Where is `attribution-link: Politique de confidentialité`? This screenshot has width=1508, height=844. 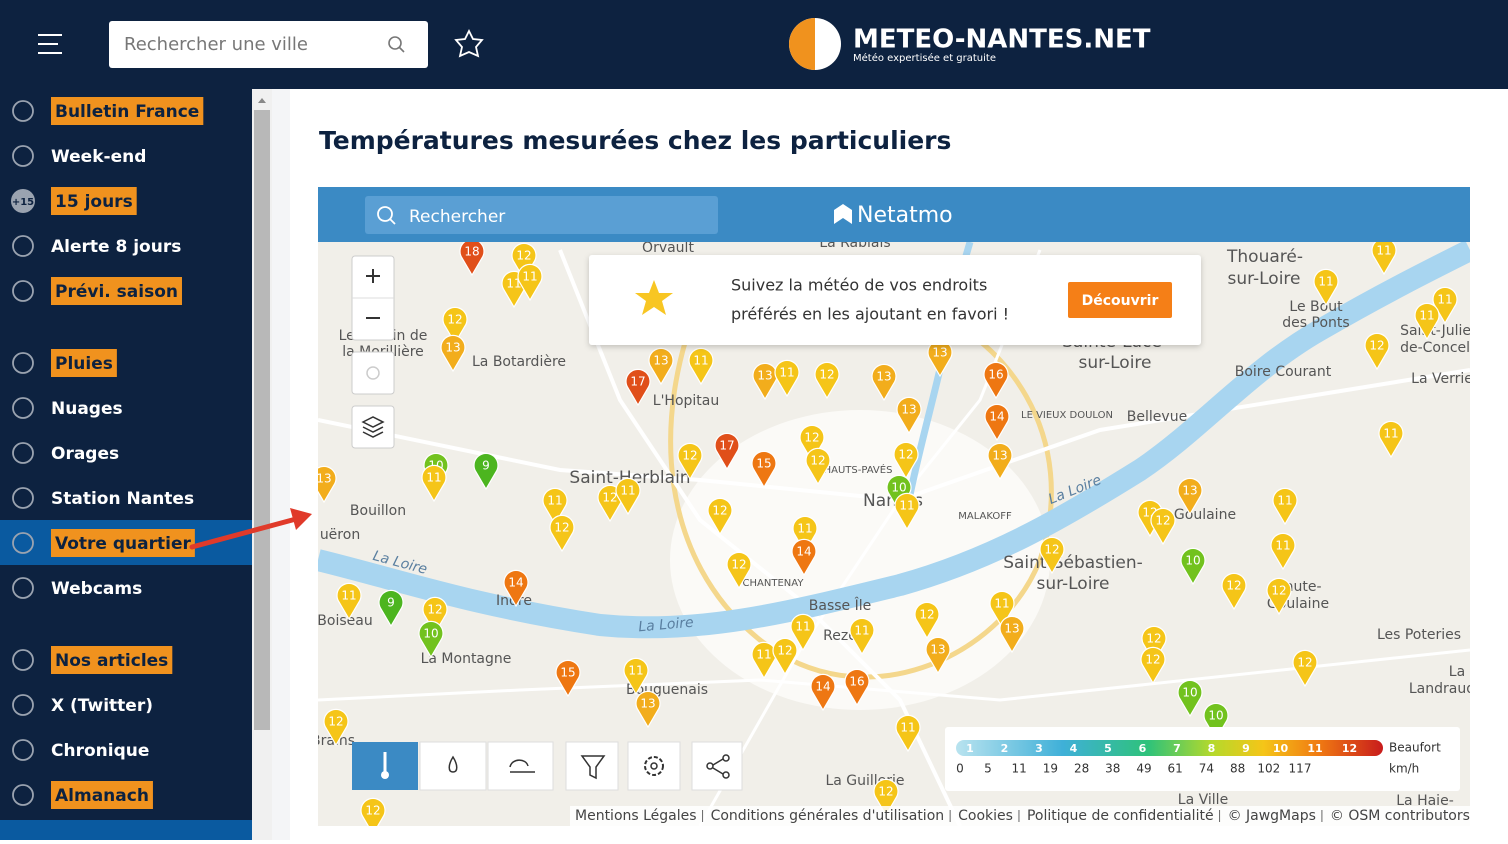
attribution-link: Politique de confidentialité is located at coordinates (1120, 816).